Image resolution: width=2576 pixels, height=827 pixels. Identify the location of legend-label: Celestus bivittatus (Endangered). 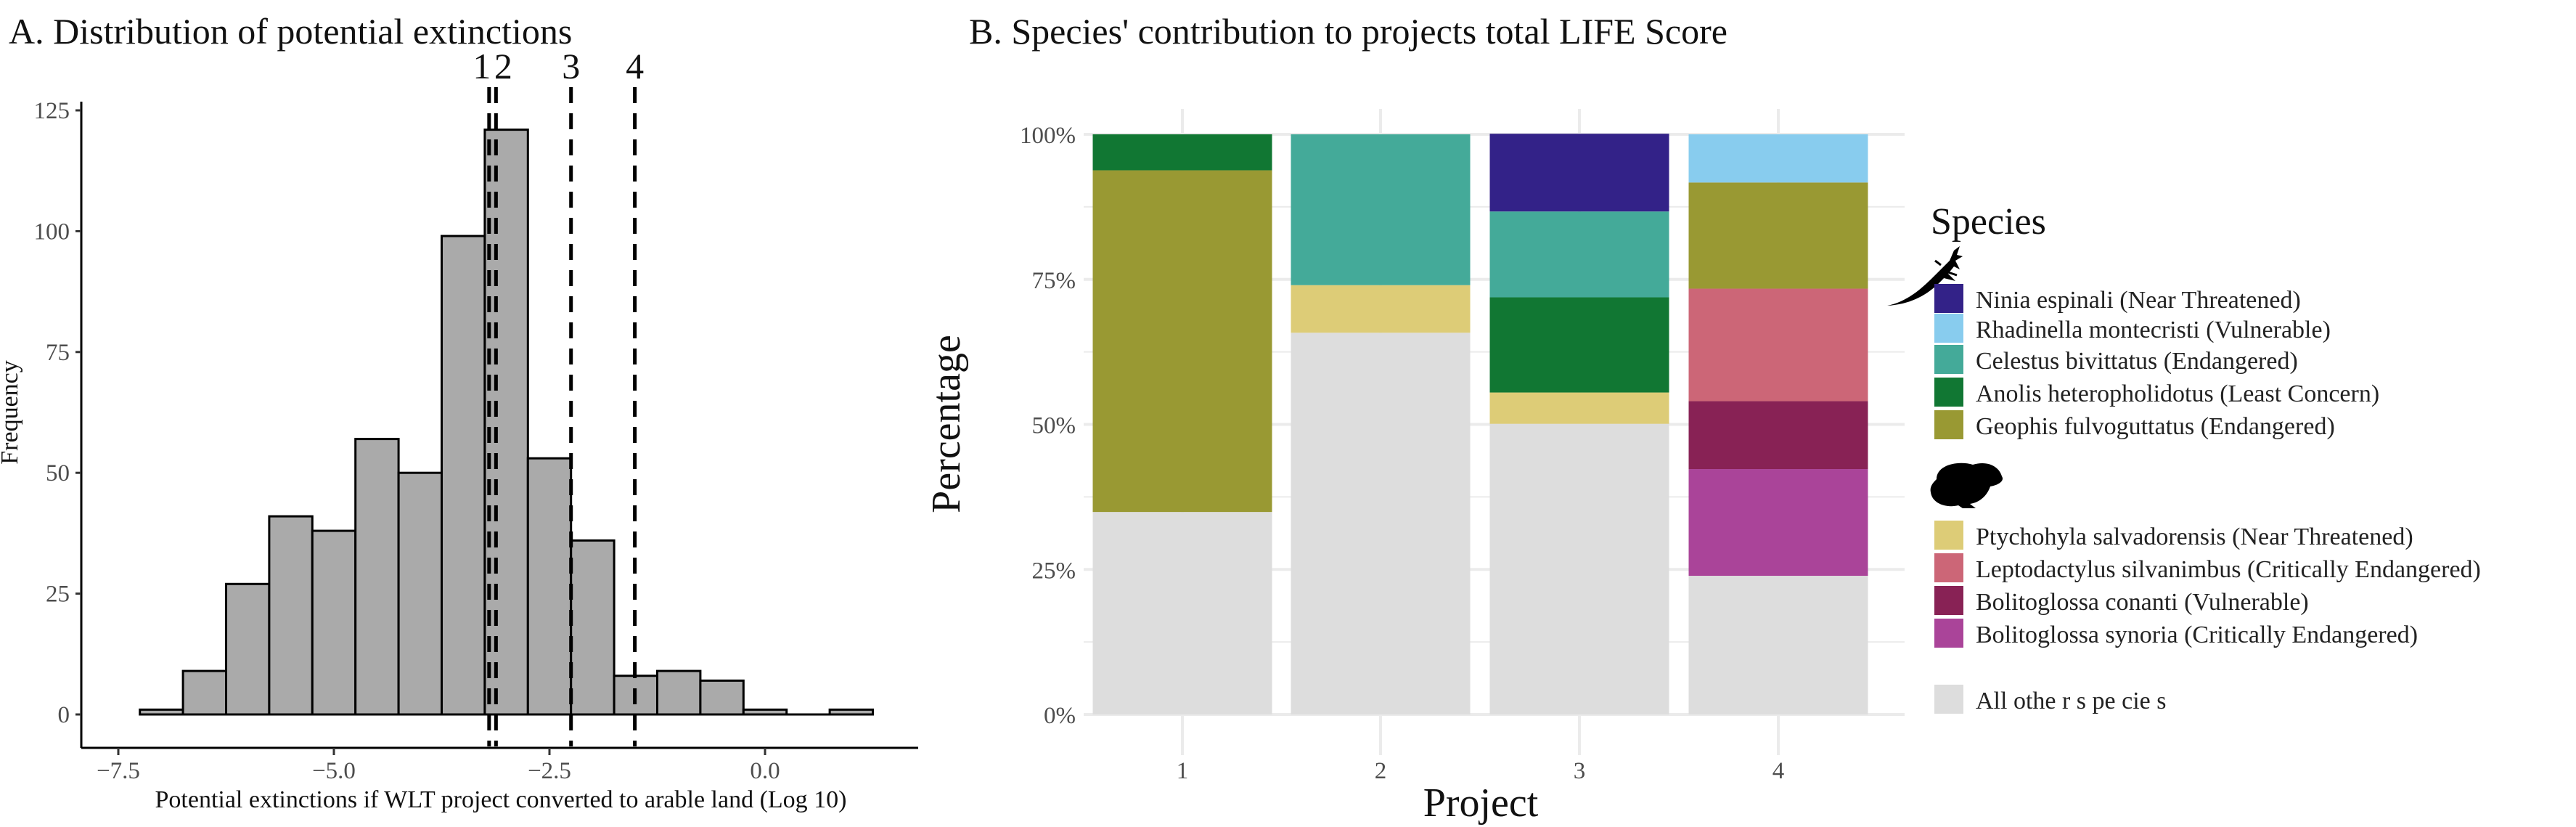
(2137, 362).